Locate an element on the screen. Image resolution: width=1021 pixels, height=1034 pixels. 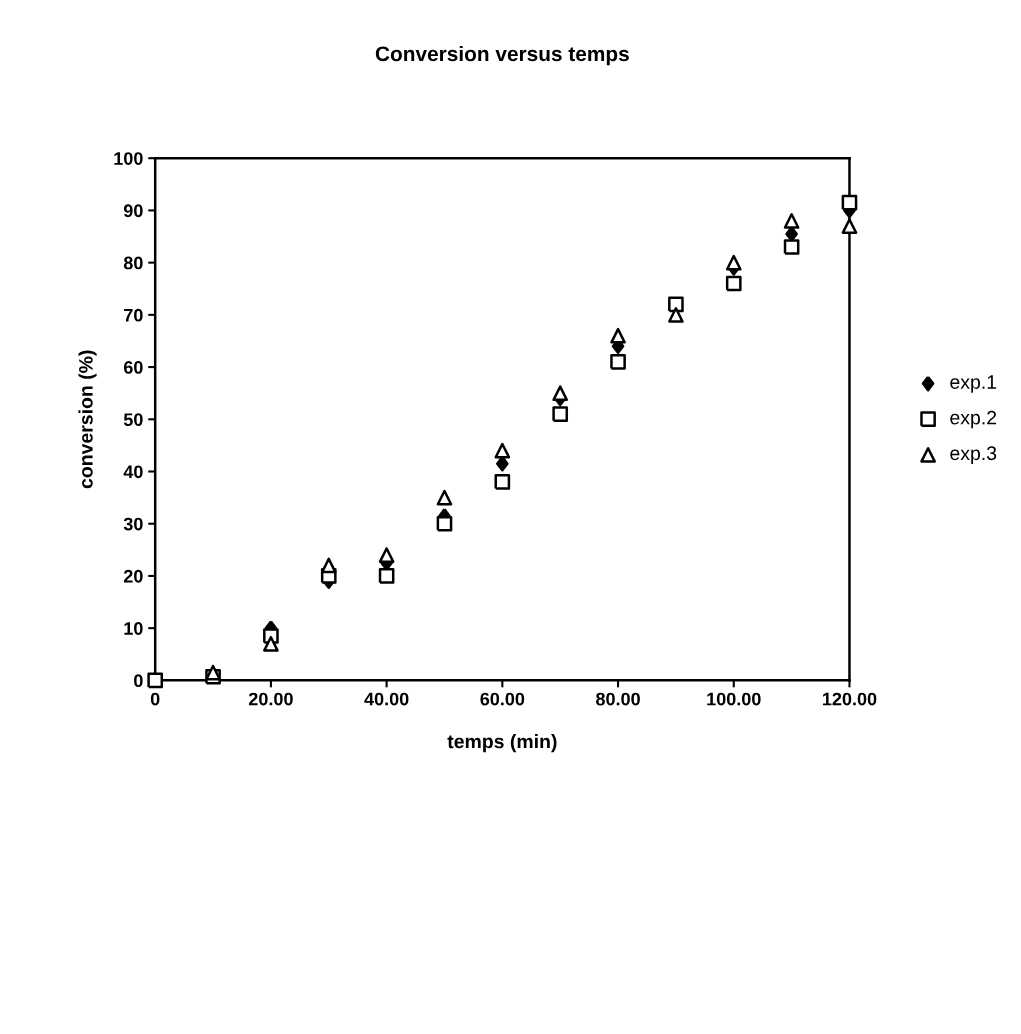
x-axis-title: temps (min) is located at coordinates (502, 743).